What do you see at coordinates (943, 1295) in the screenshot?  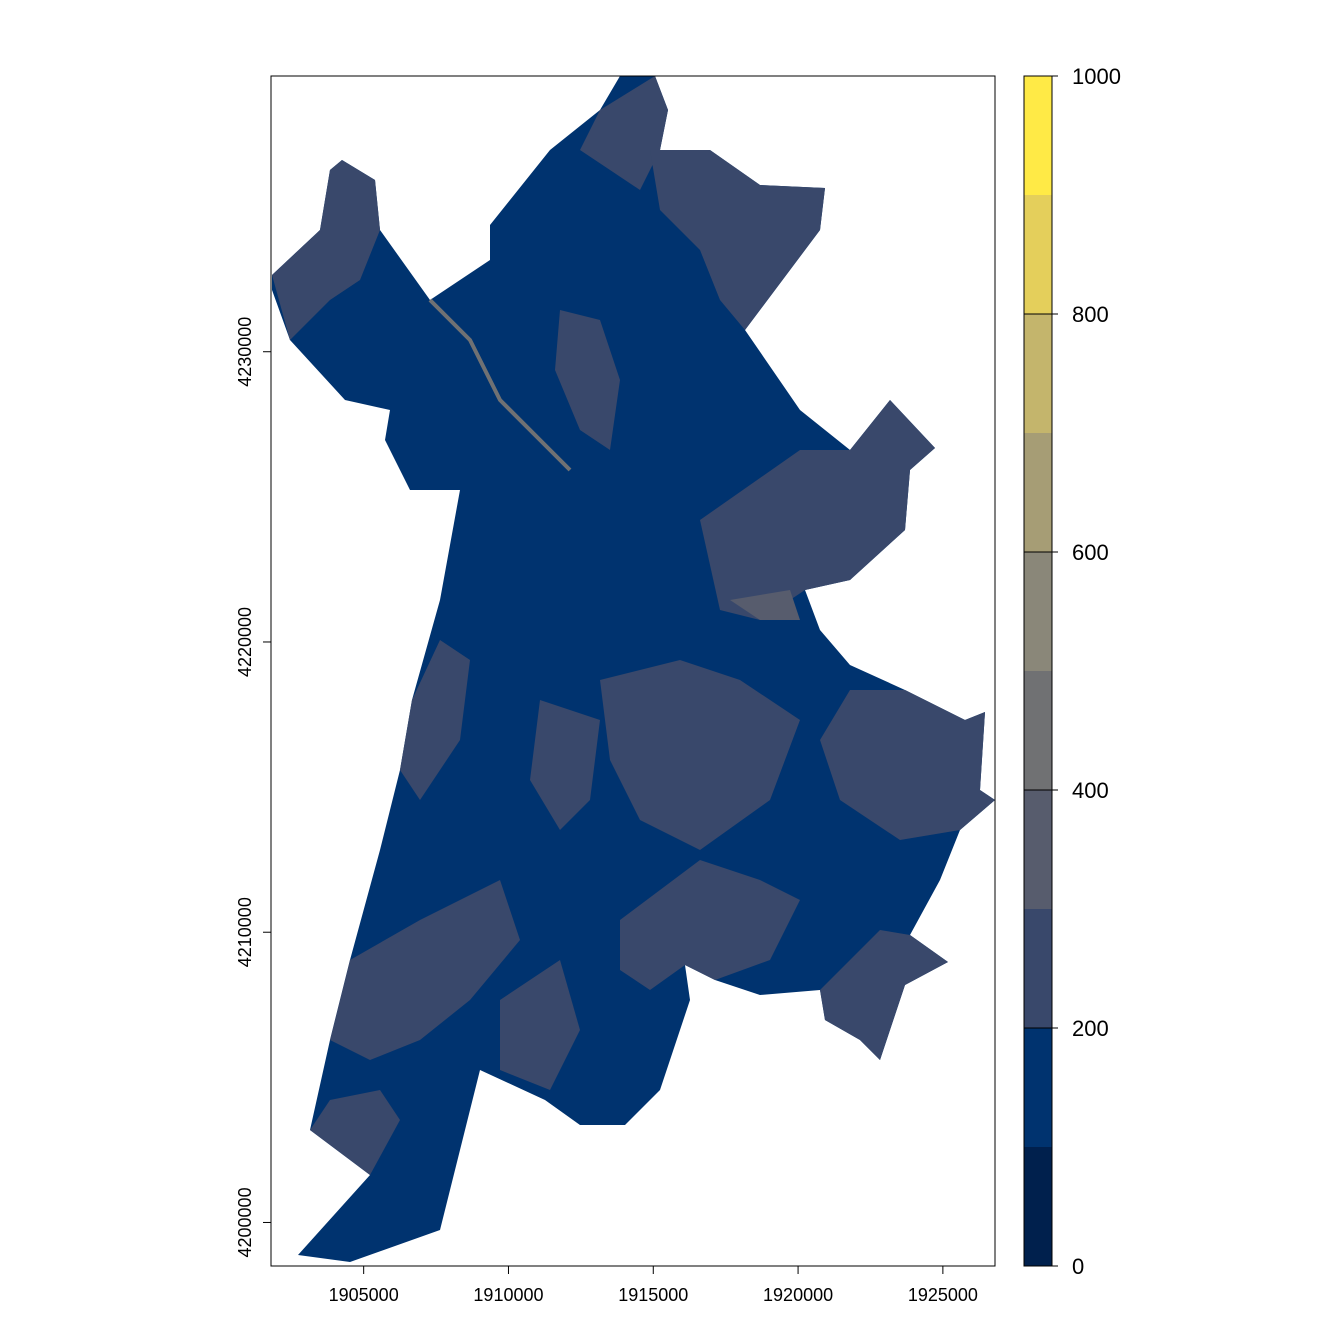 I see `x-tick-label: 1925000` at bounding box center [943, 1295].